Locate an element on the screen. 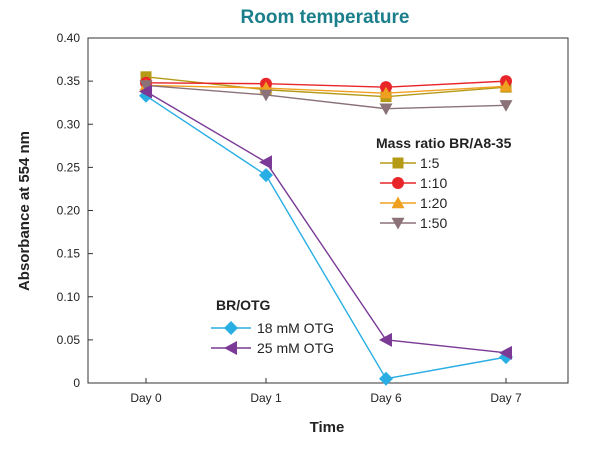  y-tick-label: 0.40 is located at coordinates (69, 38).